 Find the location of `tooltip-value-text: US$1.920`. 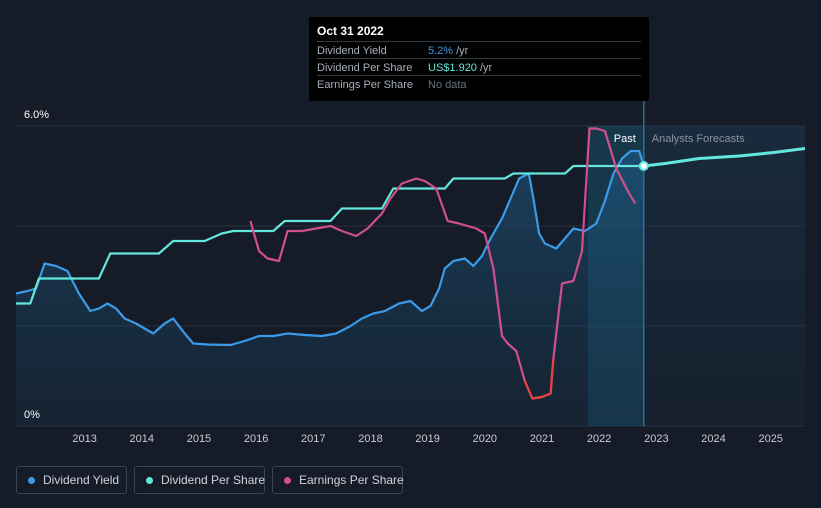

tooltip-value-text: US$1.920 is located at coordinates (452, 68).